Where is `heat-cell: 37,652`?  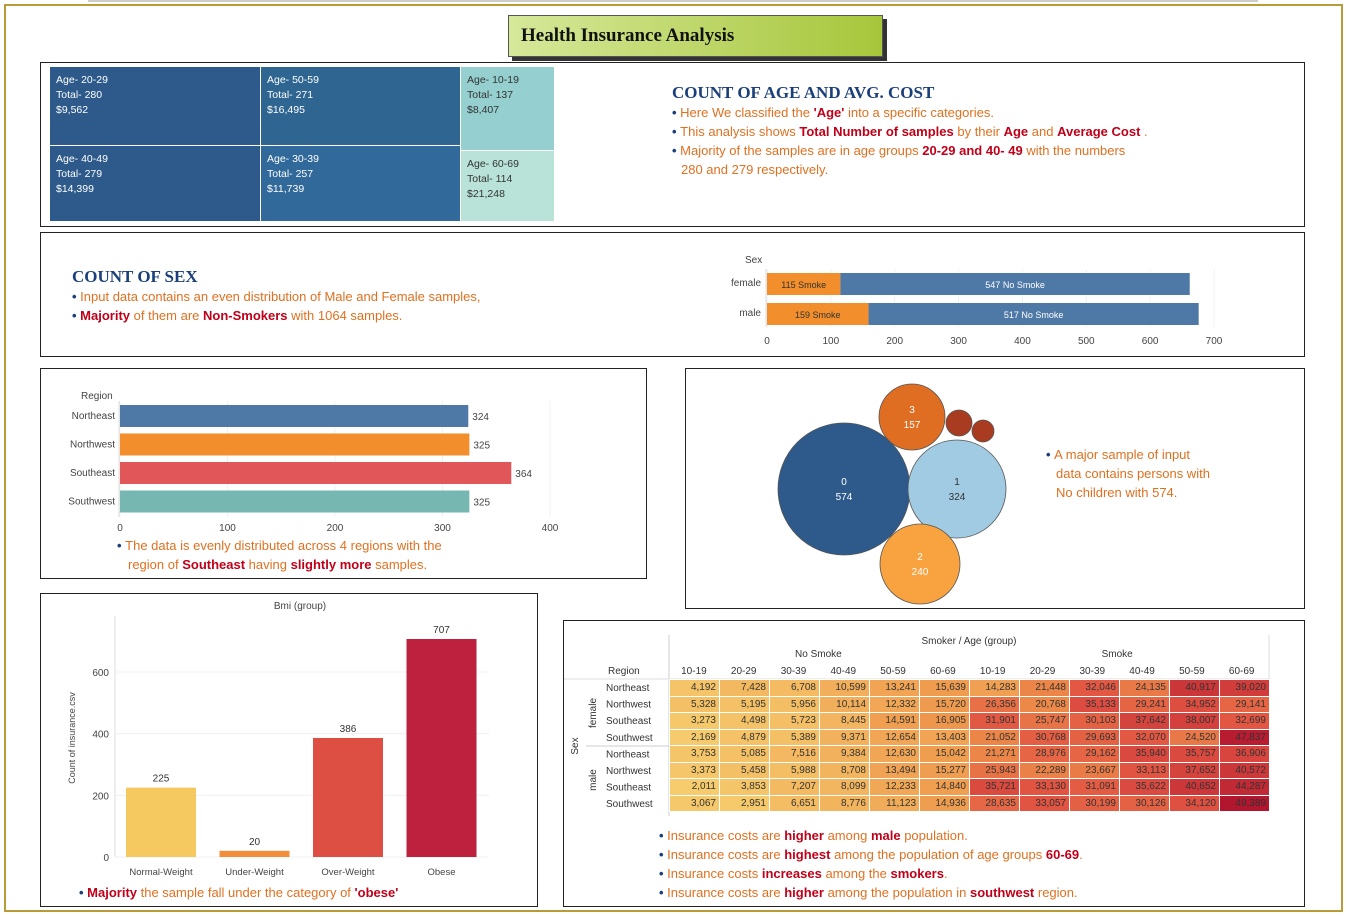 heat-cell: 37,652 is located at coordinates (1194, 770).